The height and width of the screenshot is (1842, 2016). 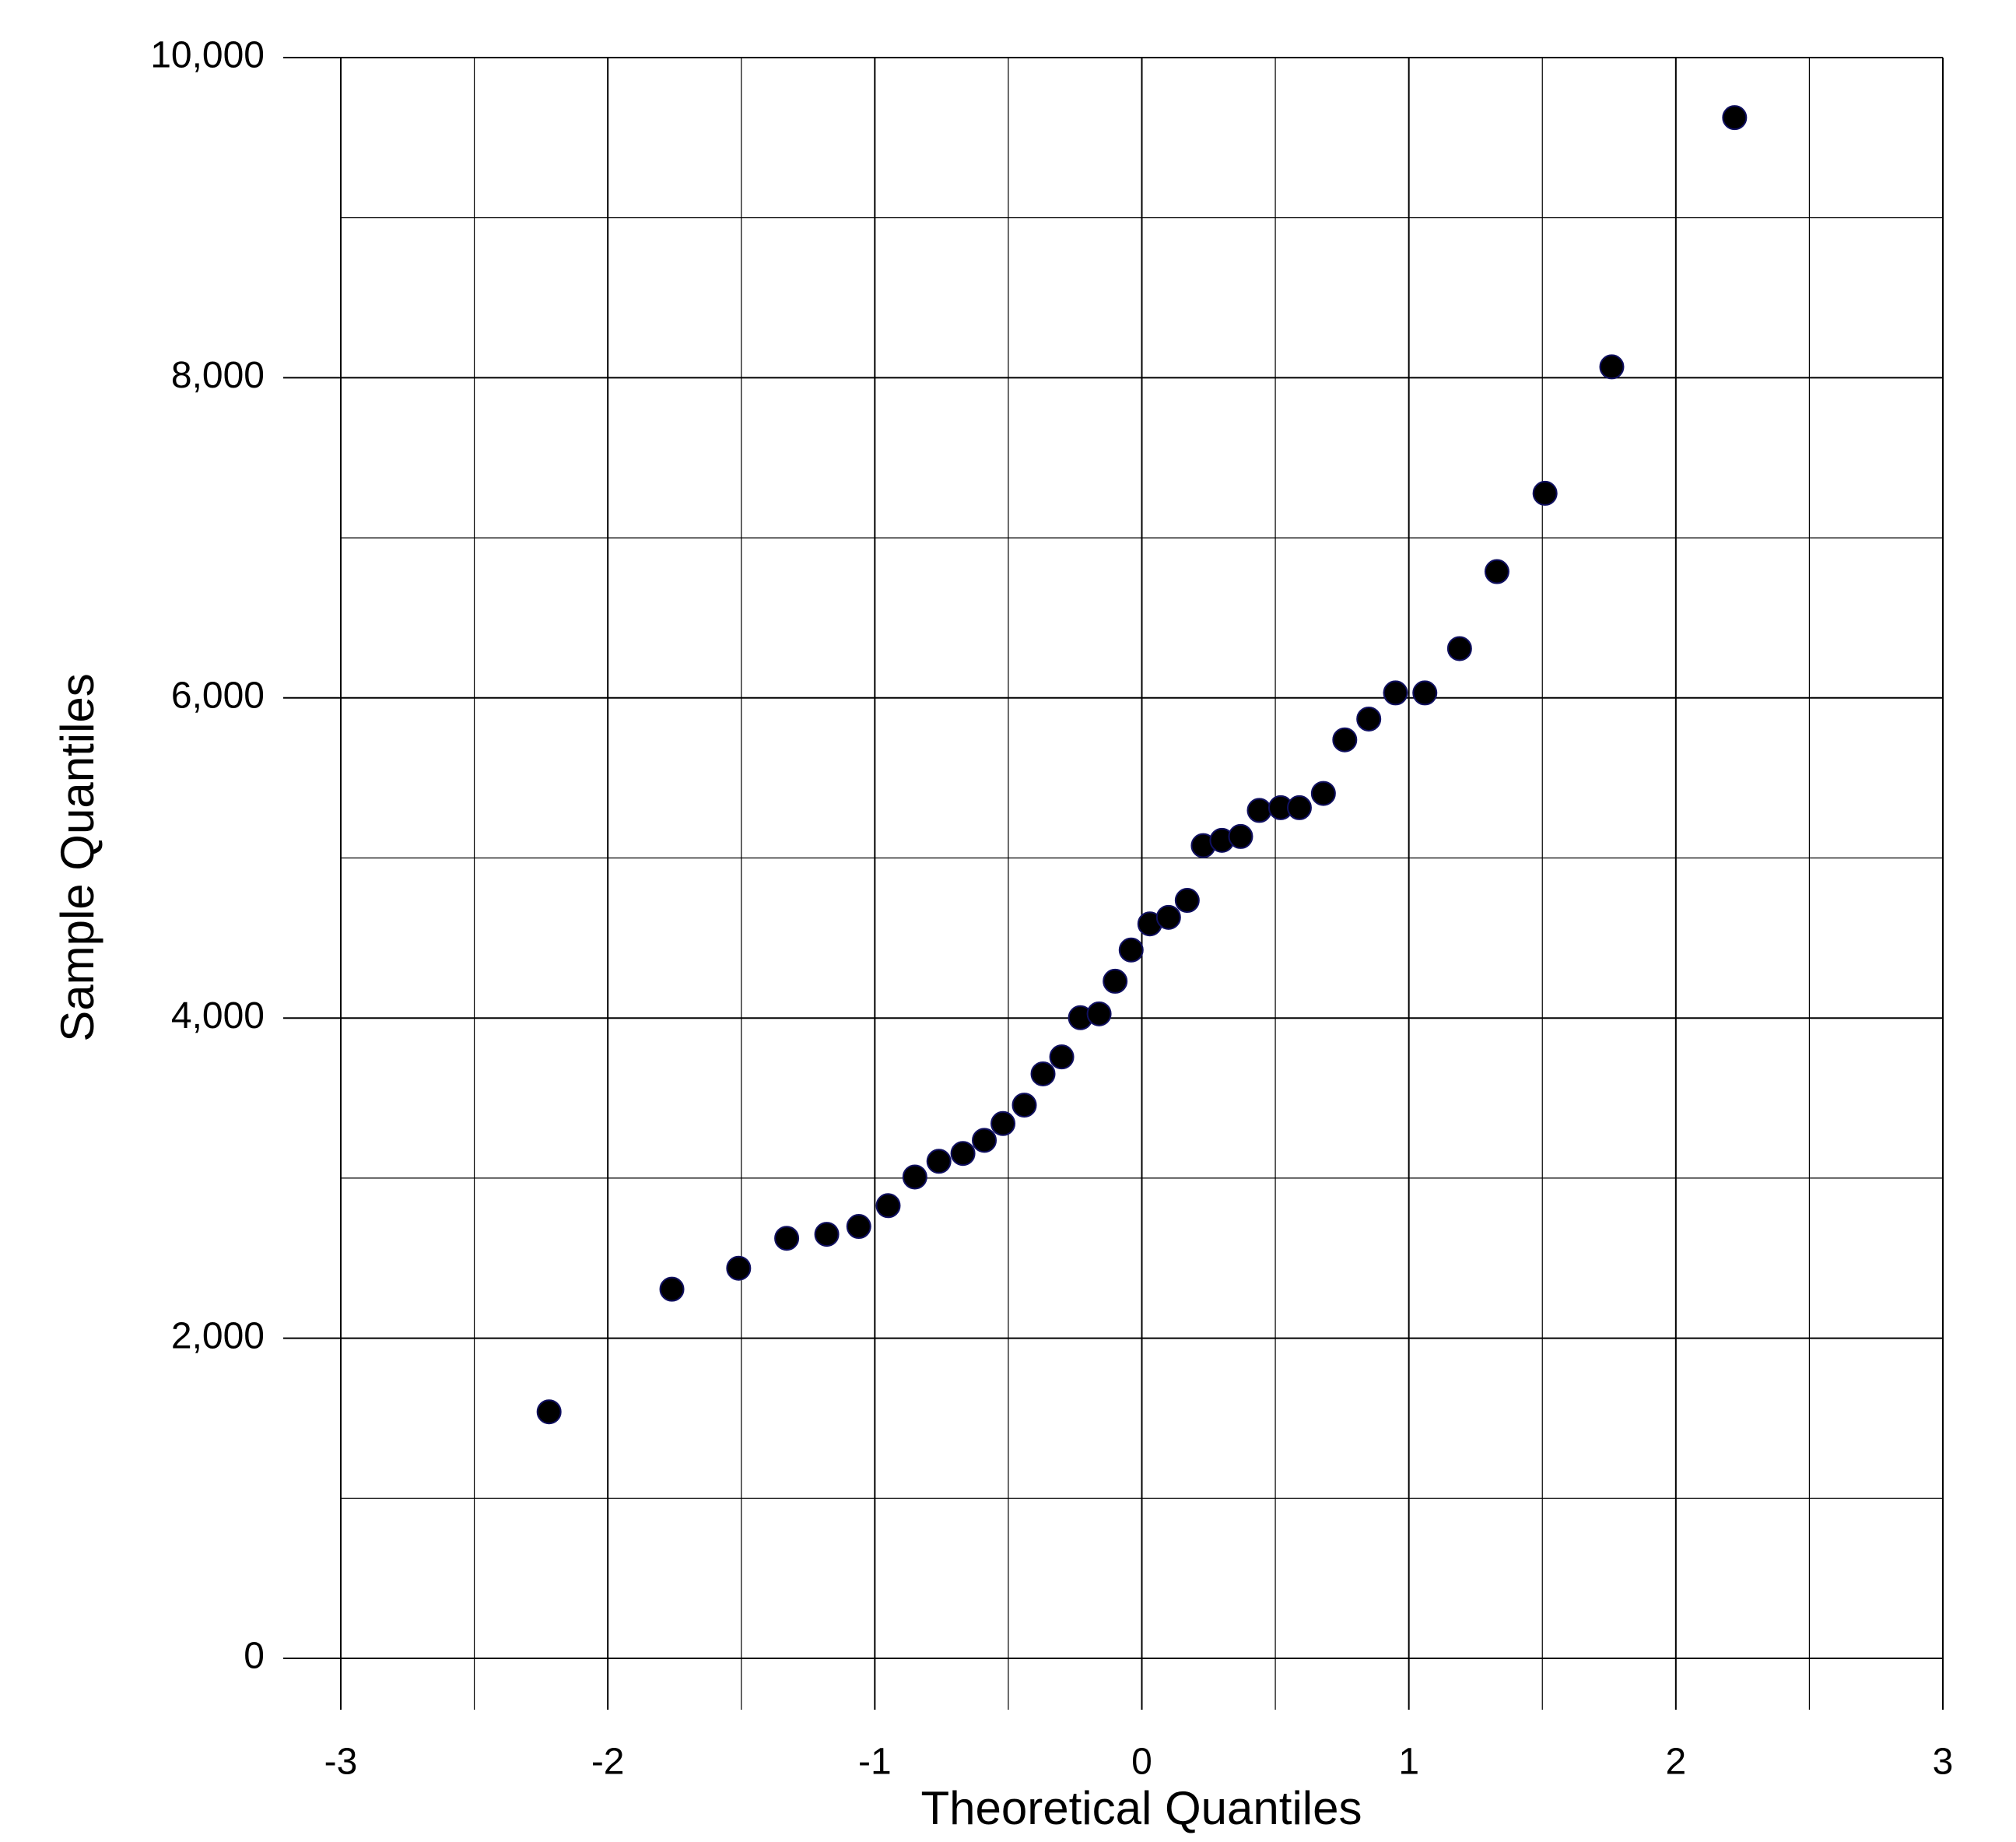 What do you see at coordinates (77, 857) in the screenshot?
I see `y-axis-label: Sample Quantiles` at bounding box center [77, 857].